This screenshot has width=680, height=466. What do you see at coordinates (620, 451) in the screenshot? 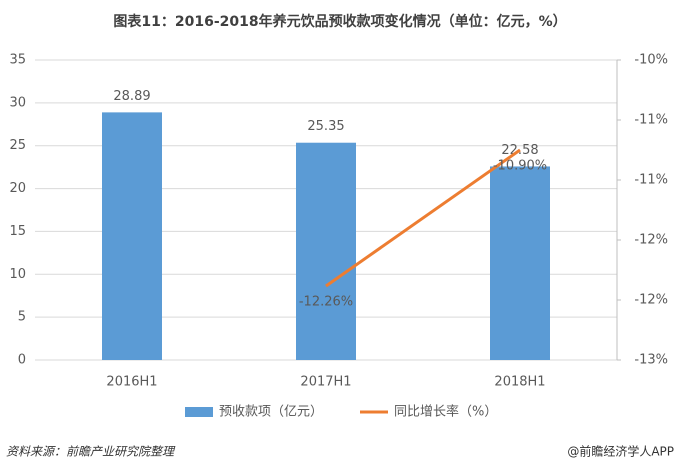
I see `credit: @前瞻经济学人APP` at bounding box center [620, 451].